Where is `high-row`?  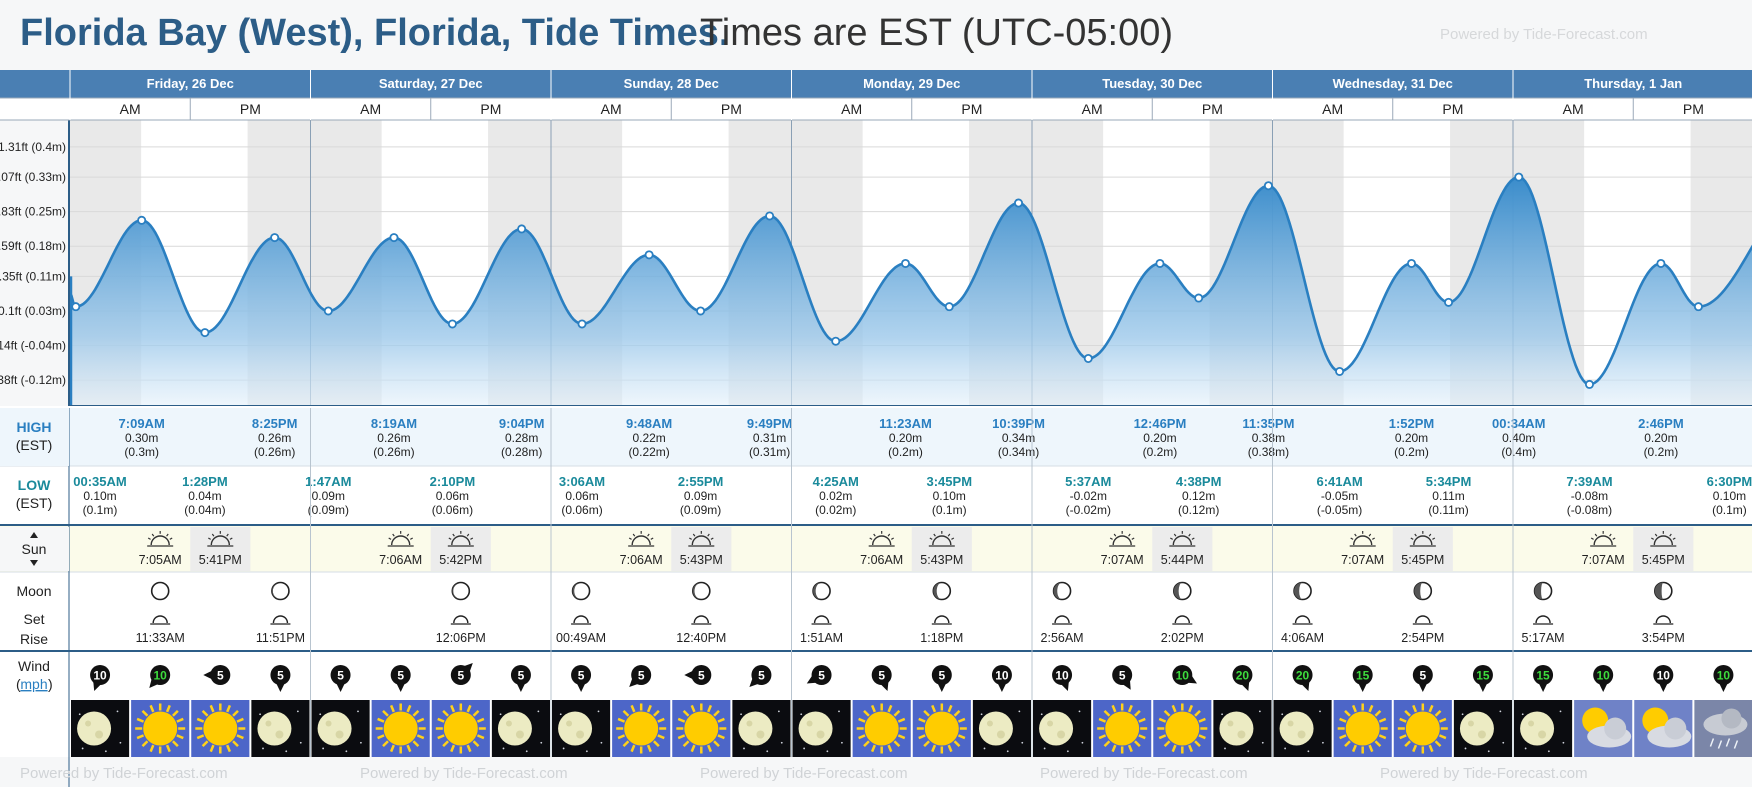 high-row is located at coordinates (876, 437).